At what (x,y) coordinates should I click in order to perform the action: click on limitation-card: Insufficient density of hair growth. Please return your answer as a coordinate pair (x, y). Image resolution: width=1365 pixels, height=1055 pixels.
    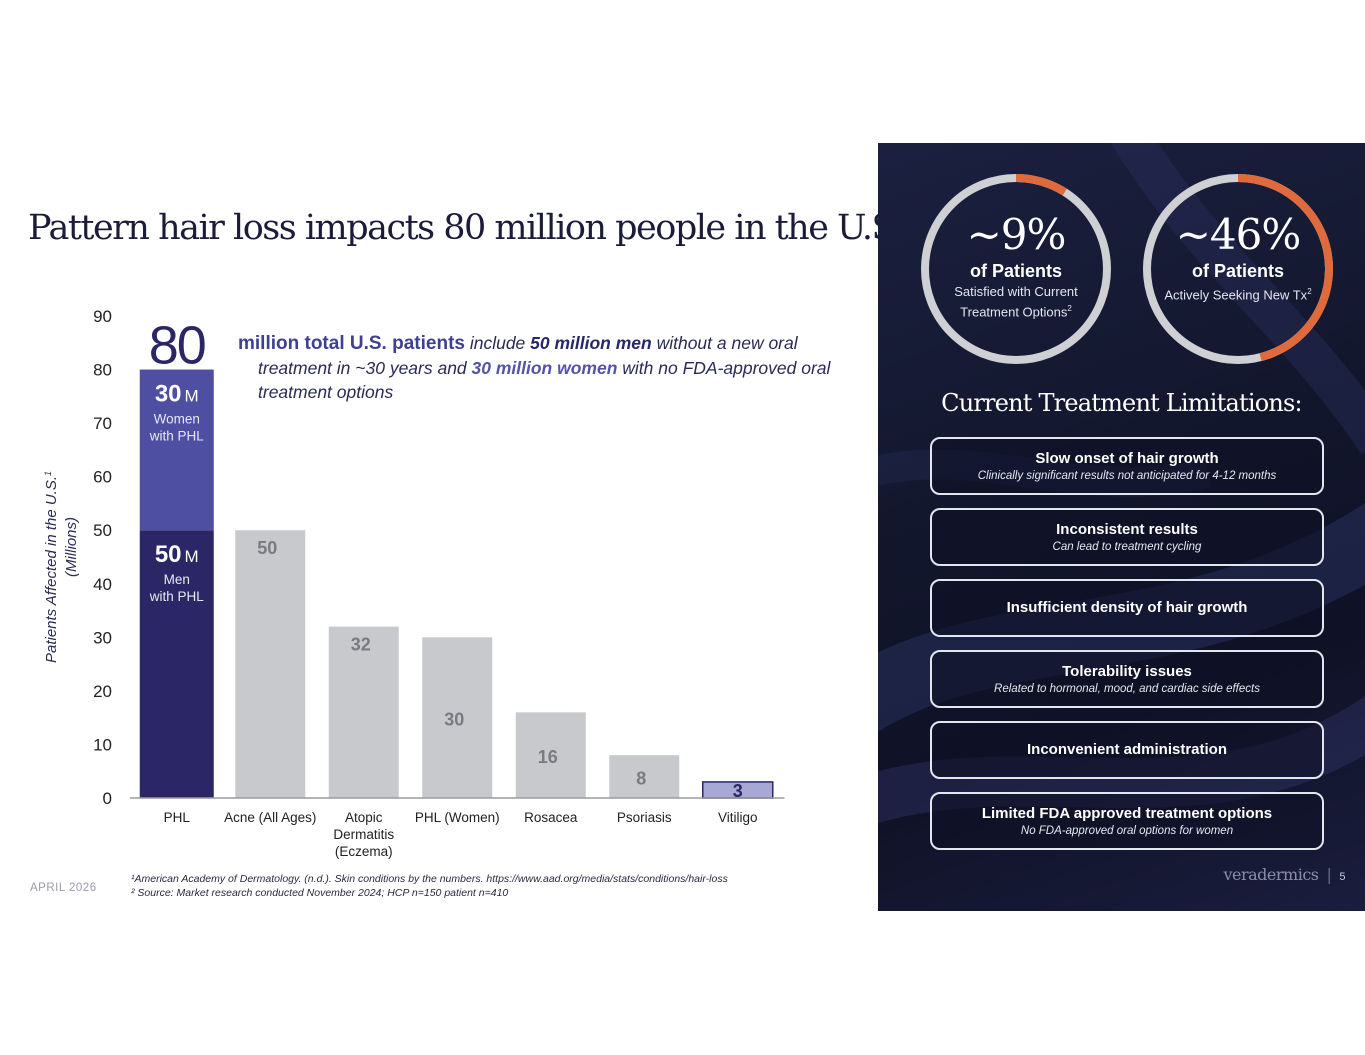
    Looking at the image, I should click on (1127, 608).